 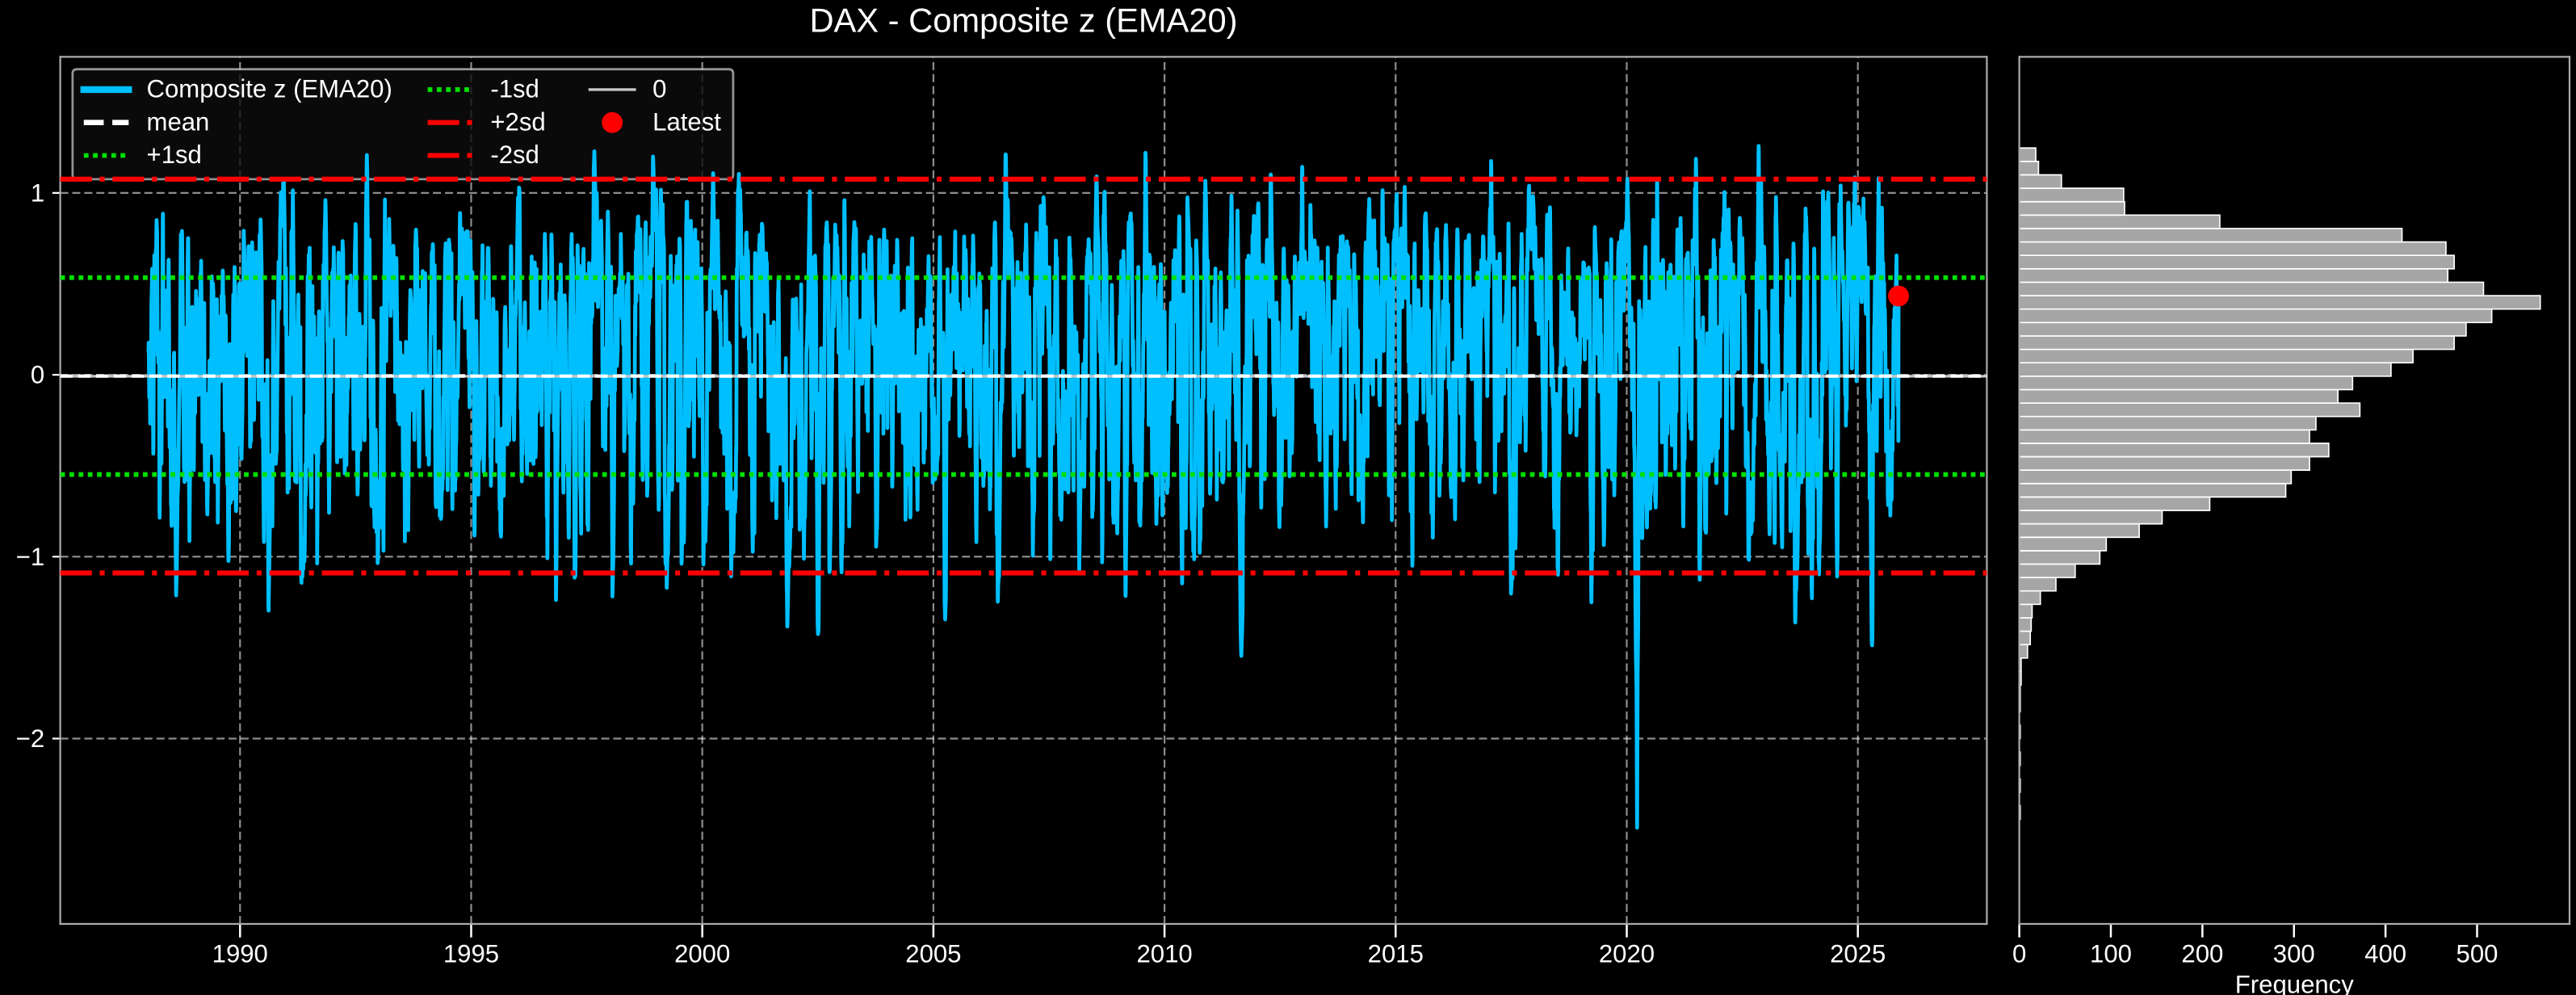 What do you see at coordinates (37, 192) in the screenshot?
I see `svg-text: 1` at bounding box center [37, 192].